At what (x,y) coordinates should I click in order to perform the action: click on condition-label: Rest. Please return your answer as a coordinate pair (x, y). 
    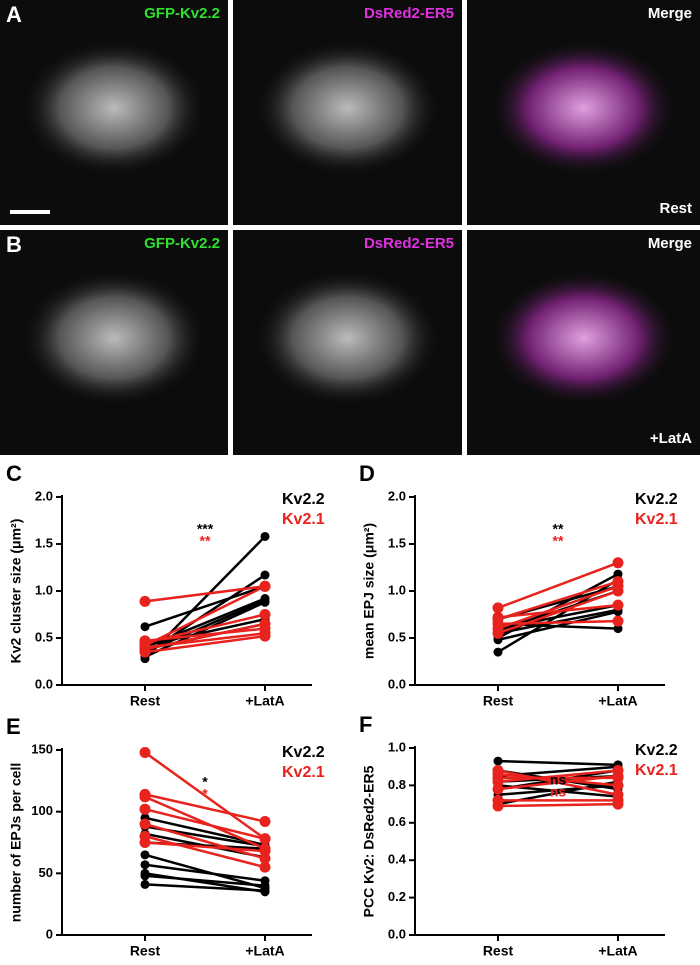
    Looking at the image, I should click on (675, 208).